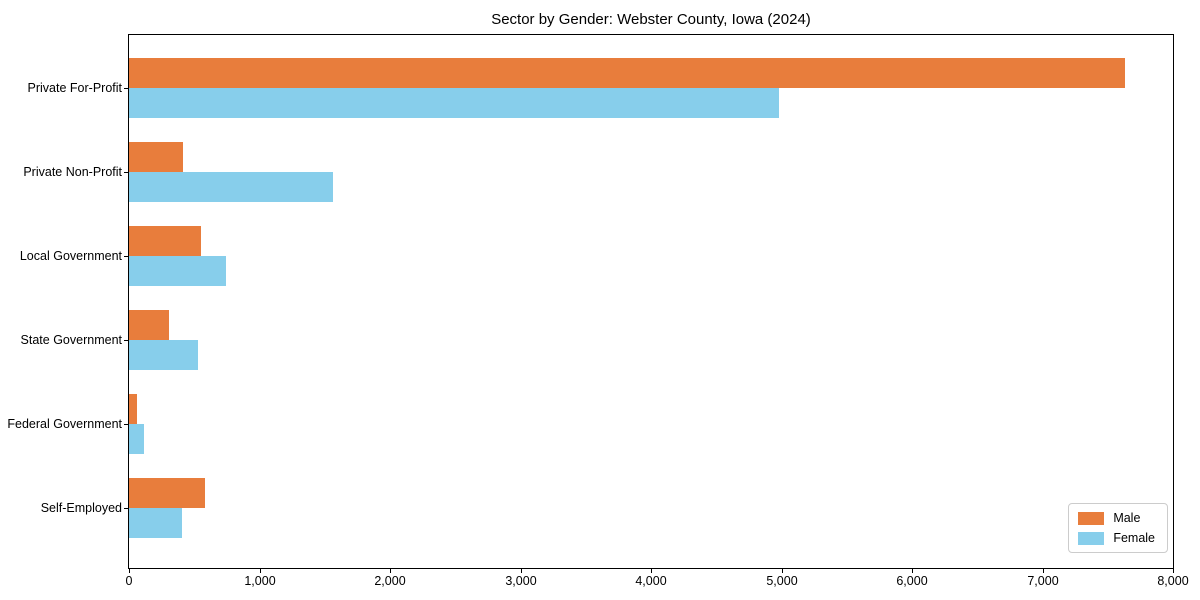  What do you see at coordinates (1173, 581) in the screenshot?
I see `x-tick-label: 8,000` at bounding box center [1173, 581].